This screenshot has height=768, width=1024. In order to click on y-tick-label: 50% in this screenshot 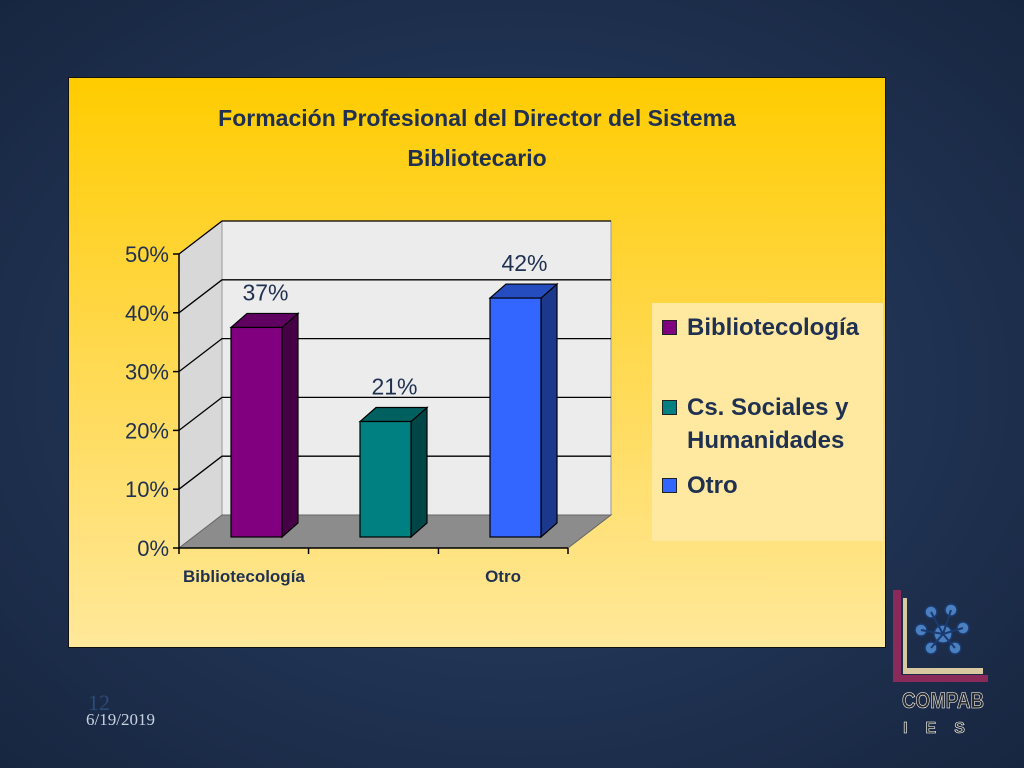, I will do `click(147, 254)`.